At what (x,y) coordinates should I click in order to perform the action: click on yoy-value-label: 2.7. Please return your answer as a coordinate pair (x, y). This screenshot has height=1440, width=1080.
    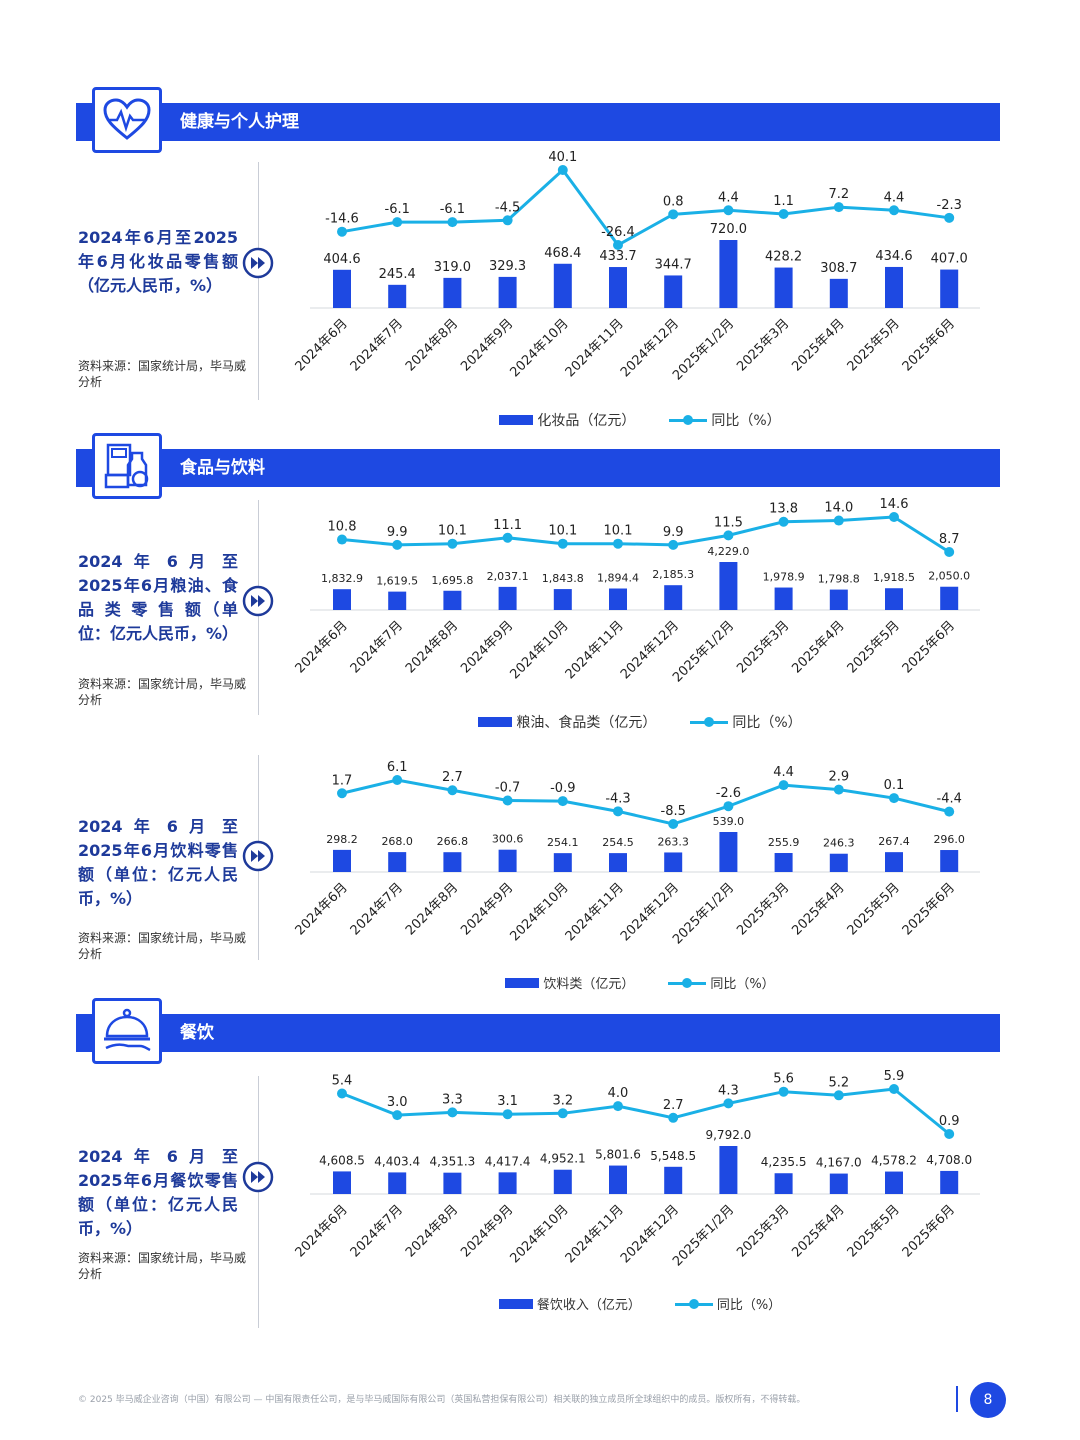
    Looking at the image, I should click on (673, 1105).